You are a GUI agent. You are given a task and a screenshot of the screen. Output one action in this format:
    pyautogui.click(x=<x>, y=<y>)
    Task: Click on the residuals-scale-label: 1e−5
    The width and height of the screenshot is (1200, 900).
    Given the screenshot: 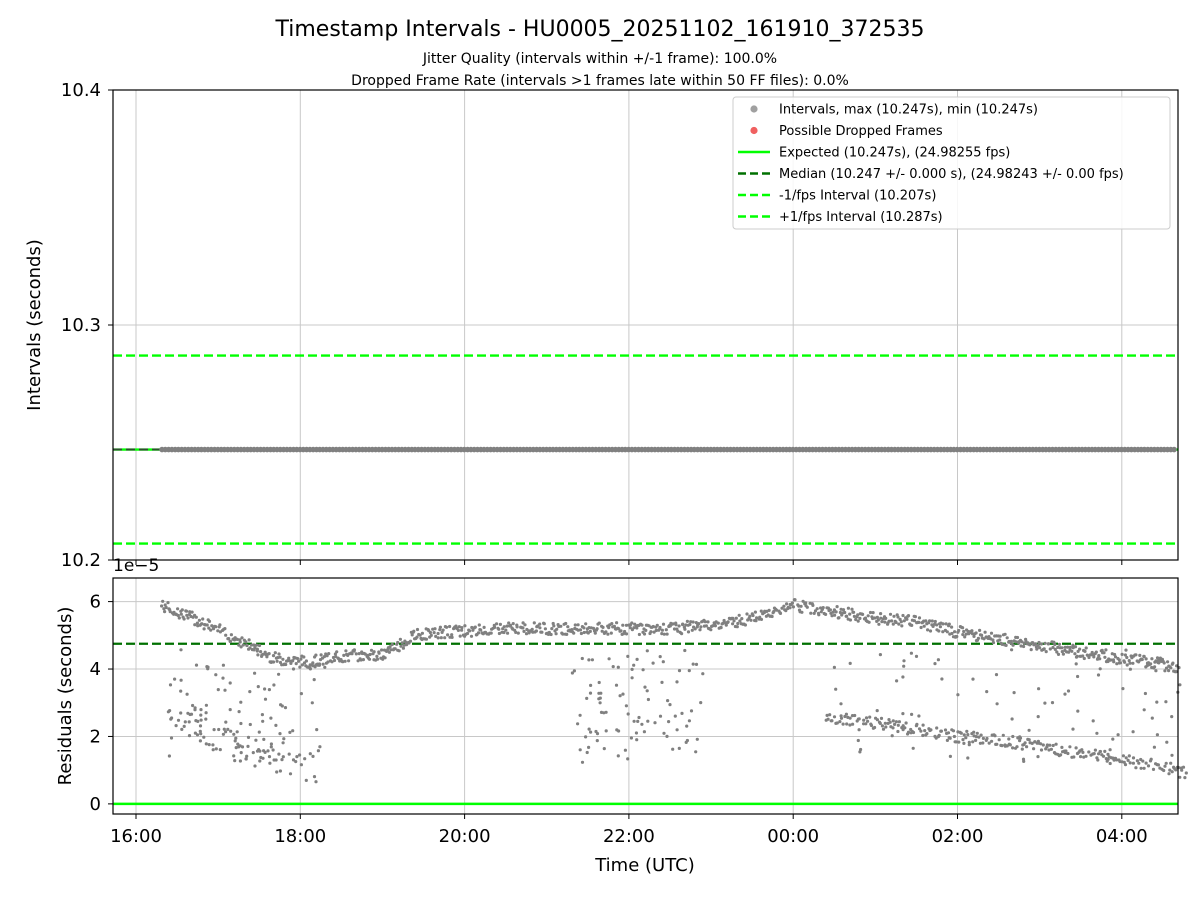 What is the action you would take?
    pyautogui.click(x=136, y=566)
    